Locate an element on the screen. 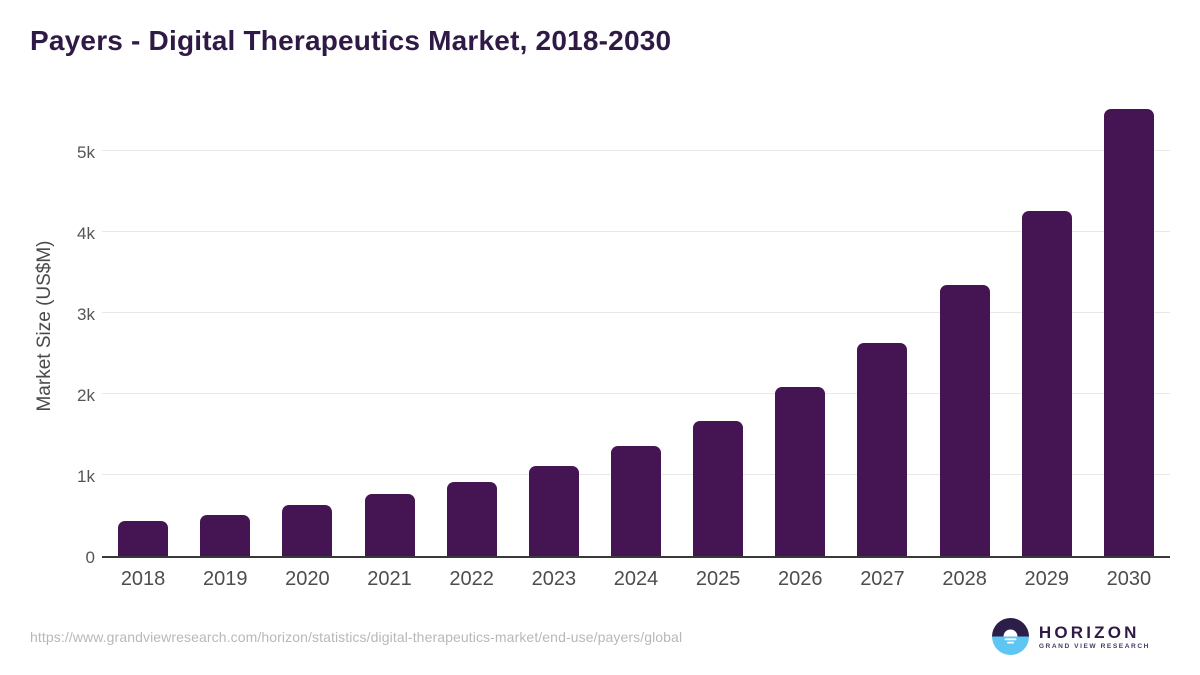  x-tick-label: 2022 is located at coordinates (471, 579).